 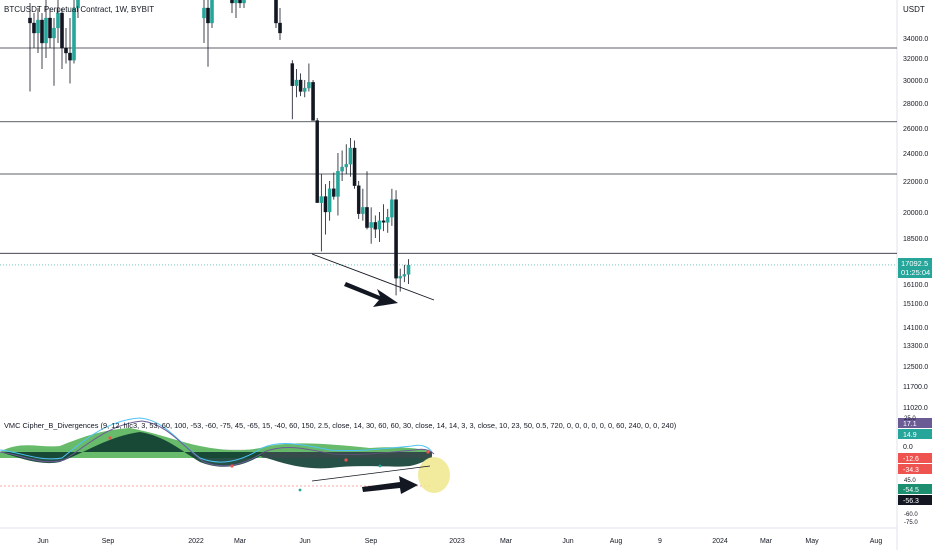 I want to click on time-axis-label: May, so click(x=812, y=541).